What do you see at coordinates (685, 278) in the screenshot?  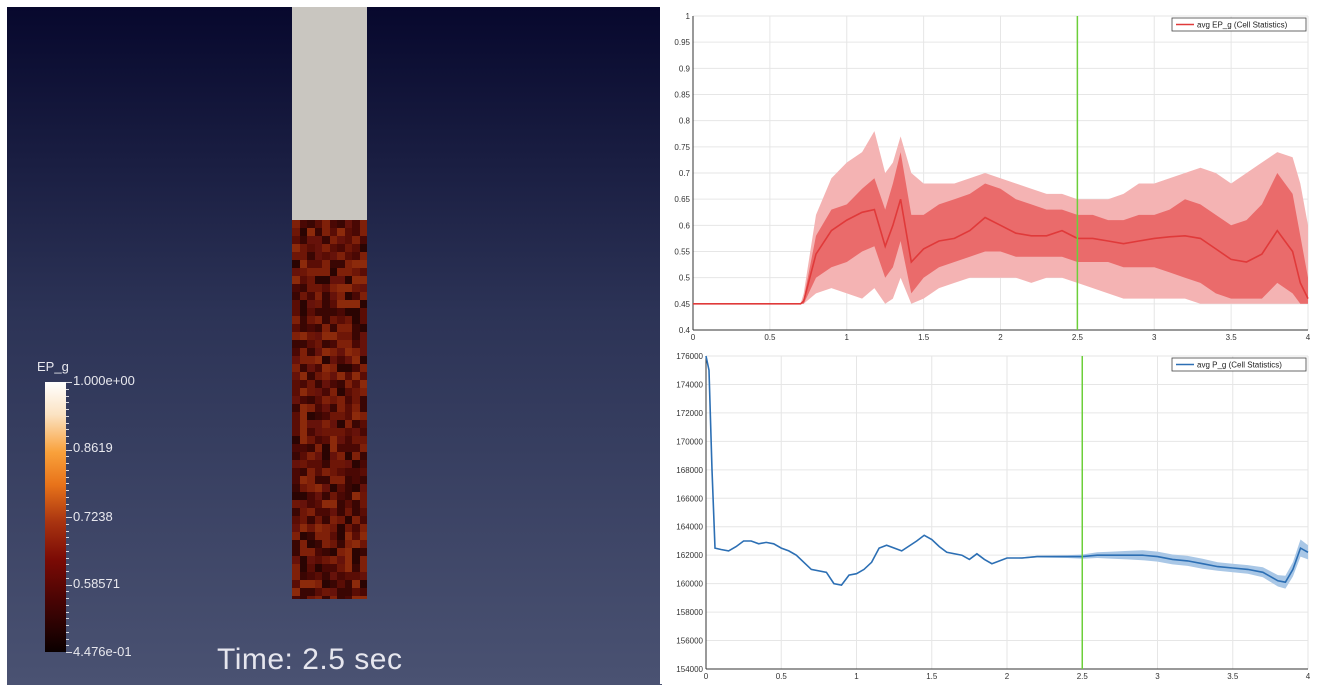 I see `y-tick-label: 0.5` at bounding box center [685, 278].